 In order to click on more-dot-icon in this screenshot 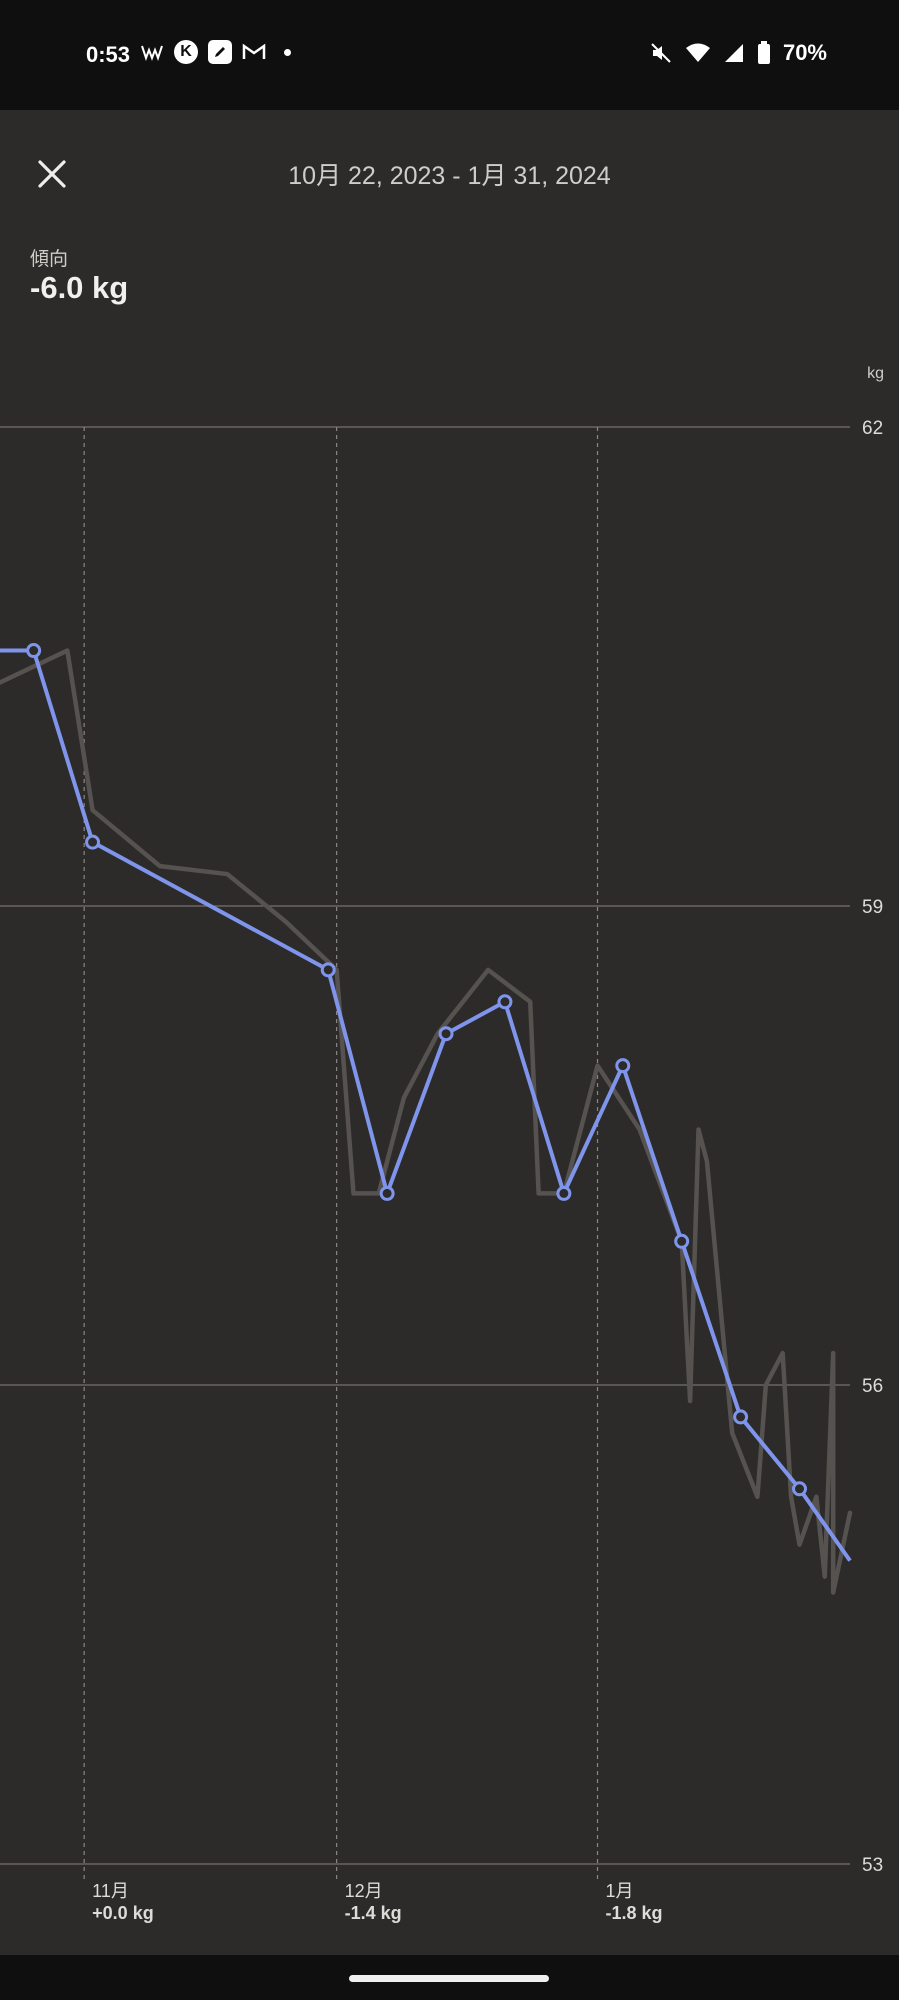, I will do `click(287, 52)`.